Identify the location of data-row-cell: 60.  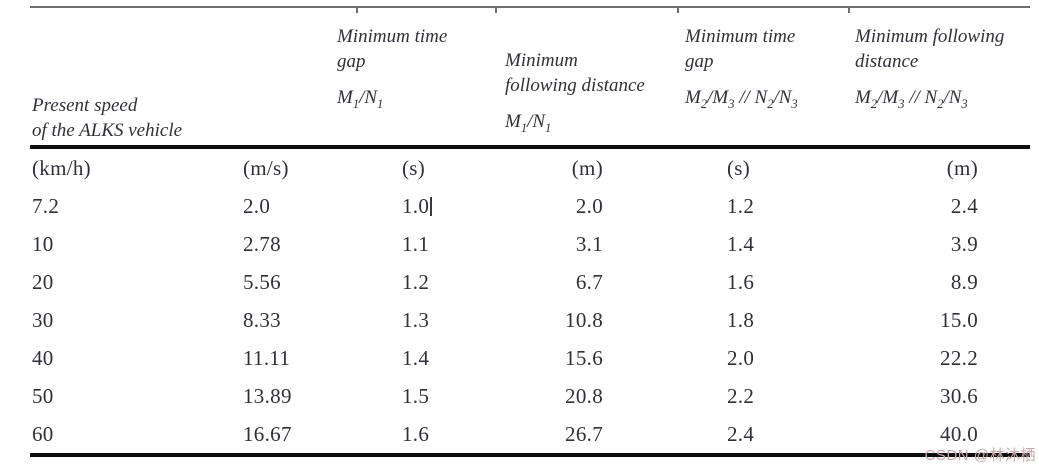
(43, 433).